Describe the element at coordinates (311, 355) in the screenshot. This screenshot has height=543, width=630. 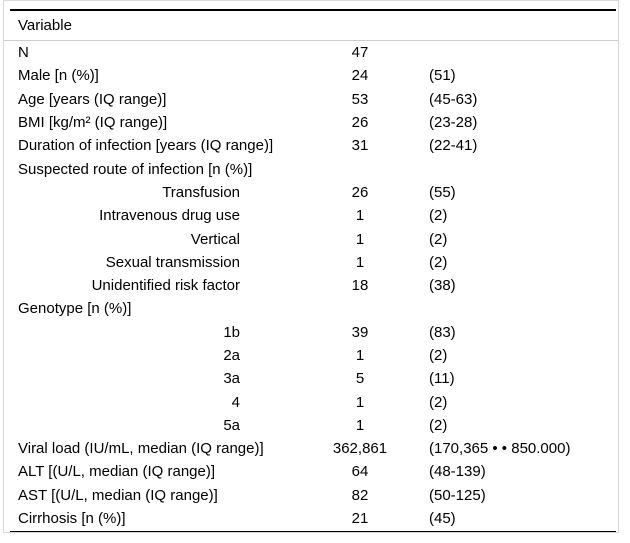
I see `table-row: 2a 1 (2)` at that location.